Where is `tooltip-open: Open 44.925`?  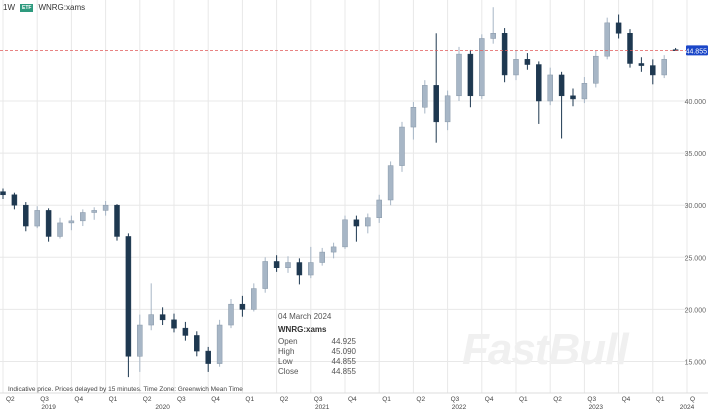
tooltip-open: Open 44.925 is located at coordinates (317, 341).